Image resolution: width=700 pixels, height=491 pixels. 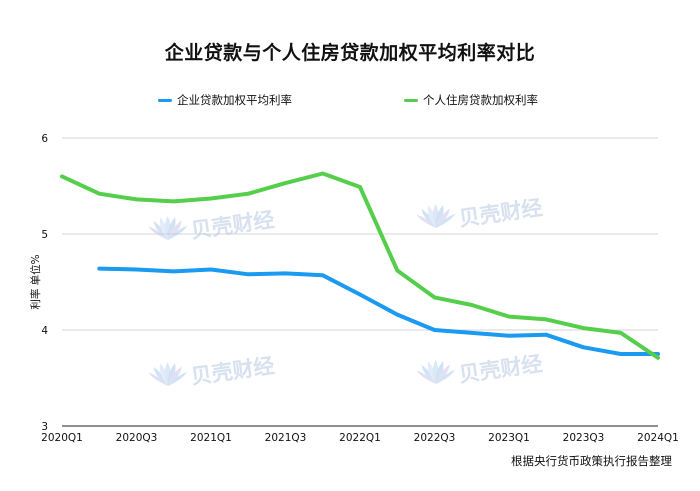 I want to click on y-tick-label: 3, so click(x=44, y=427).